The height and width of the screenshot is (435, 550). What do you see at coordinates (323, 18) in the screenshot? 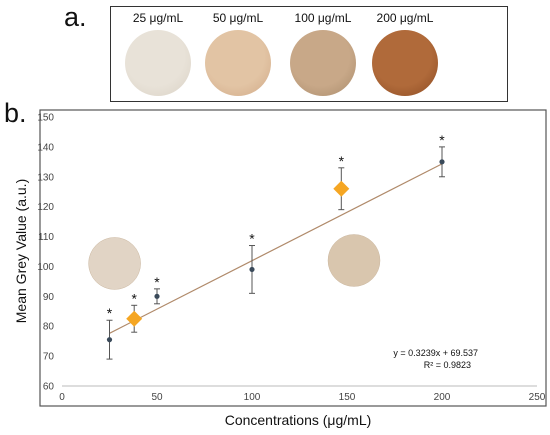
I see `concentration-label: 100 μg/mL` at bounding box center [323, 18].